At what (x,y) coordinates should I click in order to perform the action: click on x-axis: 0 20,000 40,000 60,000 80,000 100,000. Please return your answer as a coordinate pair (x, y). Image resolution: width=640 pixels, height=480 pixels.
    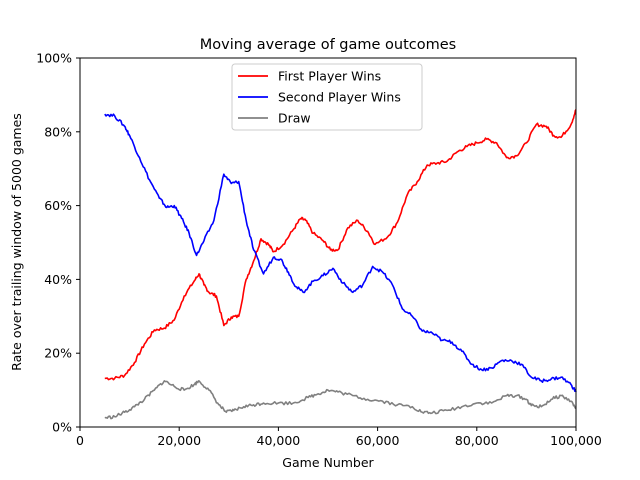
    Looking at the image, I should click on (339, 437).